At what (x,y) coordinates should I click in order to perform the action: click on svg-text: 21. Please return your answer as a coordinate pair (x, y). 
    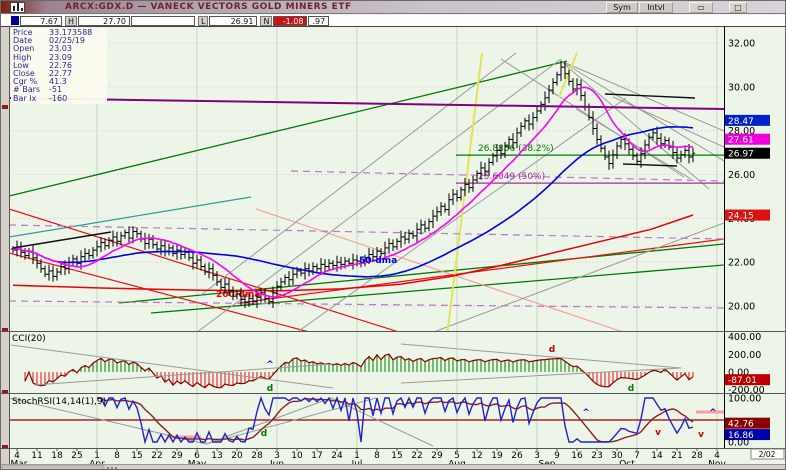
    Looking at the image, I should click on (676, 456).